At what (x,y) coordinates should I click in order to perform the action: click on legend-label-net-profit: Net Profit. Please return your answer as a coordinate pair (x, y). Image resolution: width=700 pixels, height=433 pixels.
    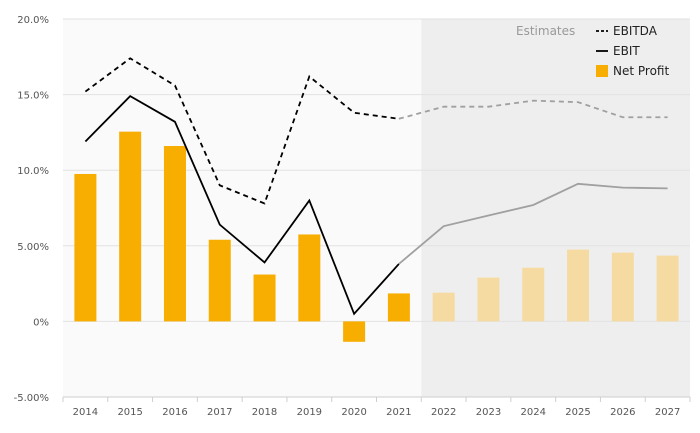
    Looking at the image, I should click on (641, 71).